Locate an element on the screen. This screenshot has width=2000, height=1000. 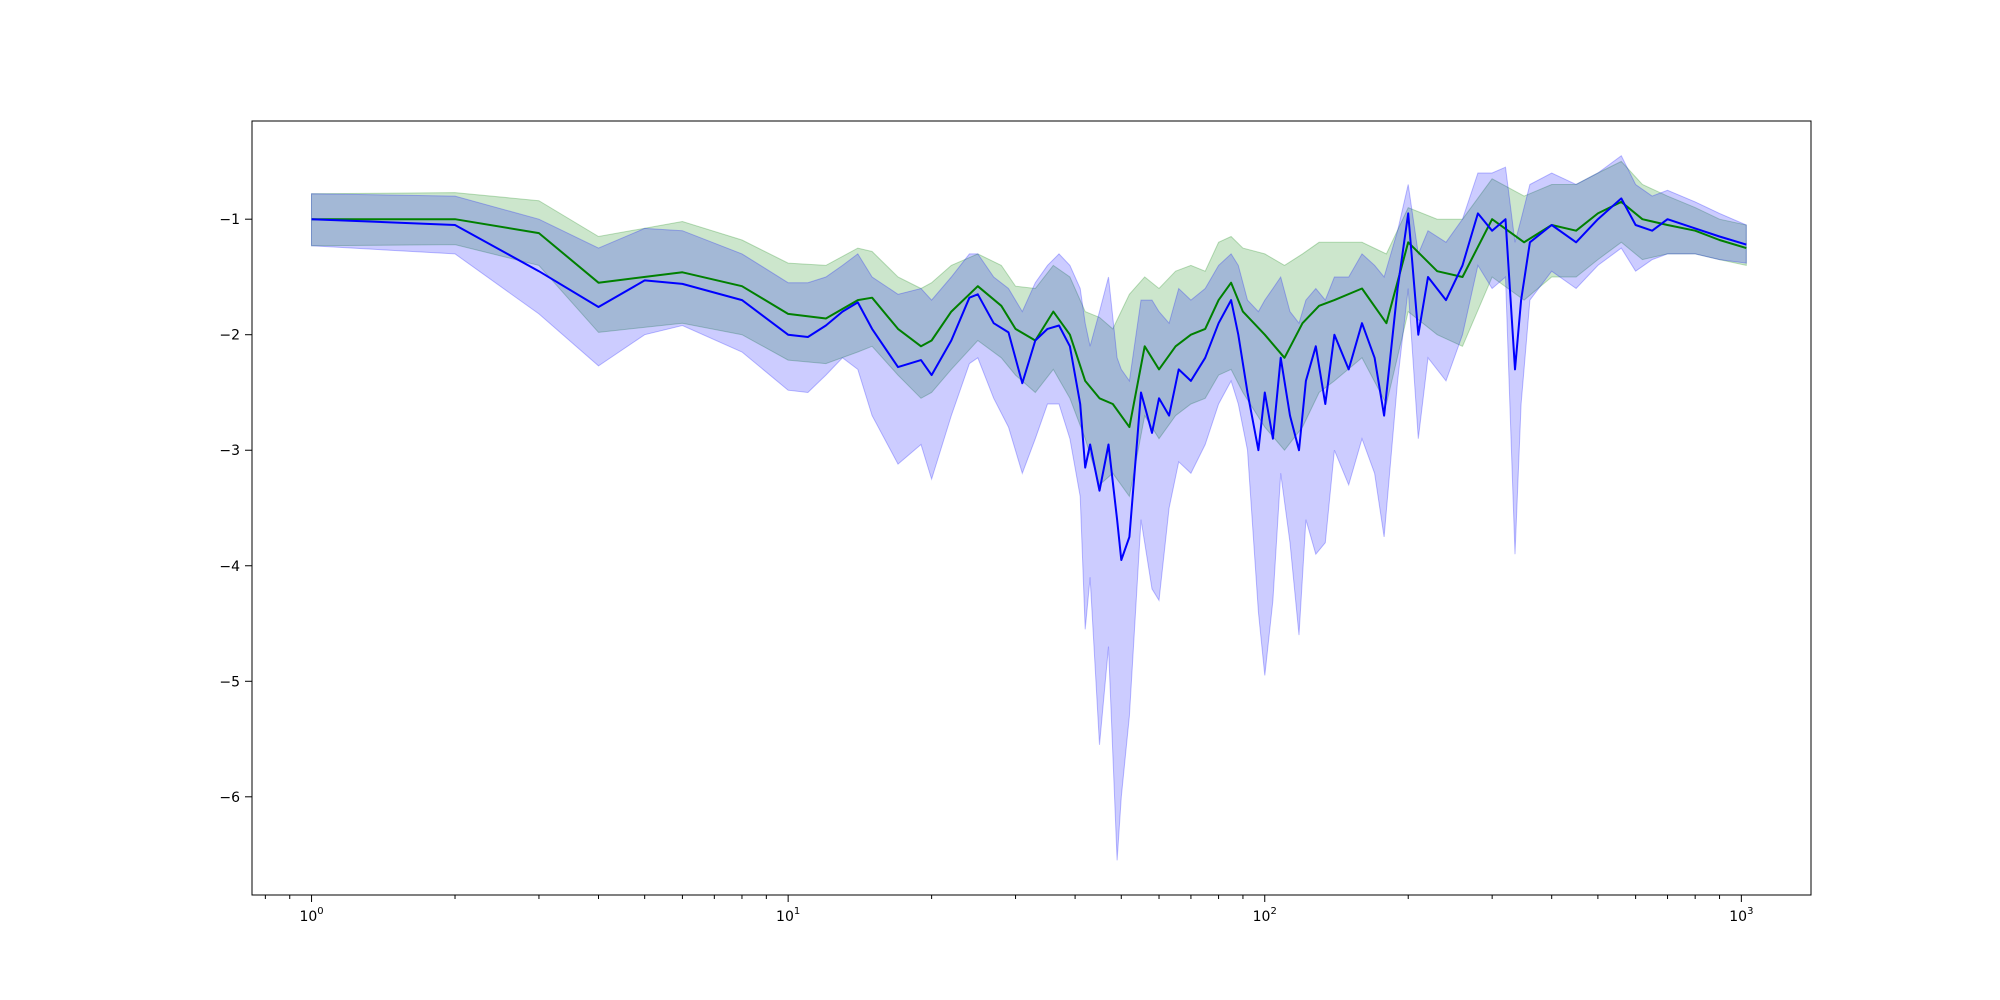
x-axis: 10⁰ 10¹ 10² 10³ is located at coordinates (1008, 910).